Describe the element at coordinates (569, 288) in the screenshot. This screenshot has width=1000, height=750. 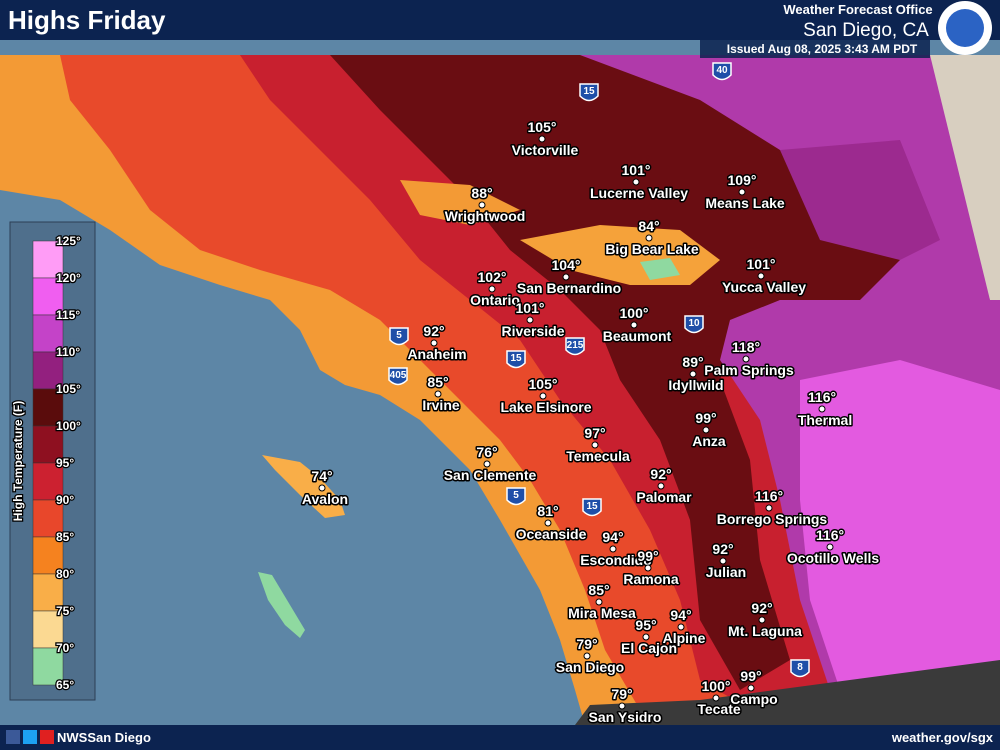
I see `city-name: San Bernardino` at that location.